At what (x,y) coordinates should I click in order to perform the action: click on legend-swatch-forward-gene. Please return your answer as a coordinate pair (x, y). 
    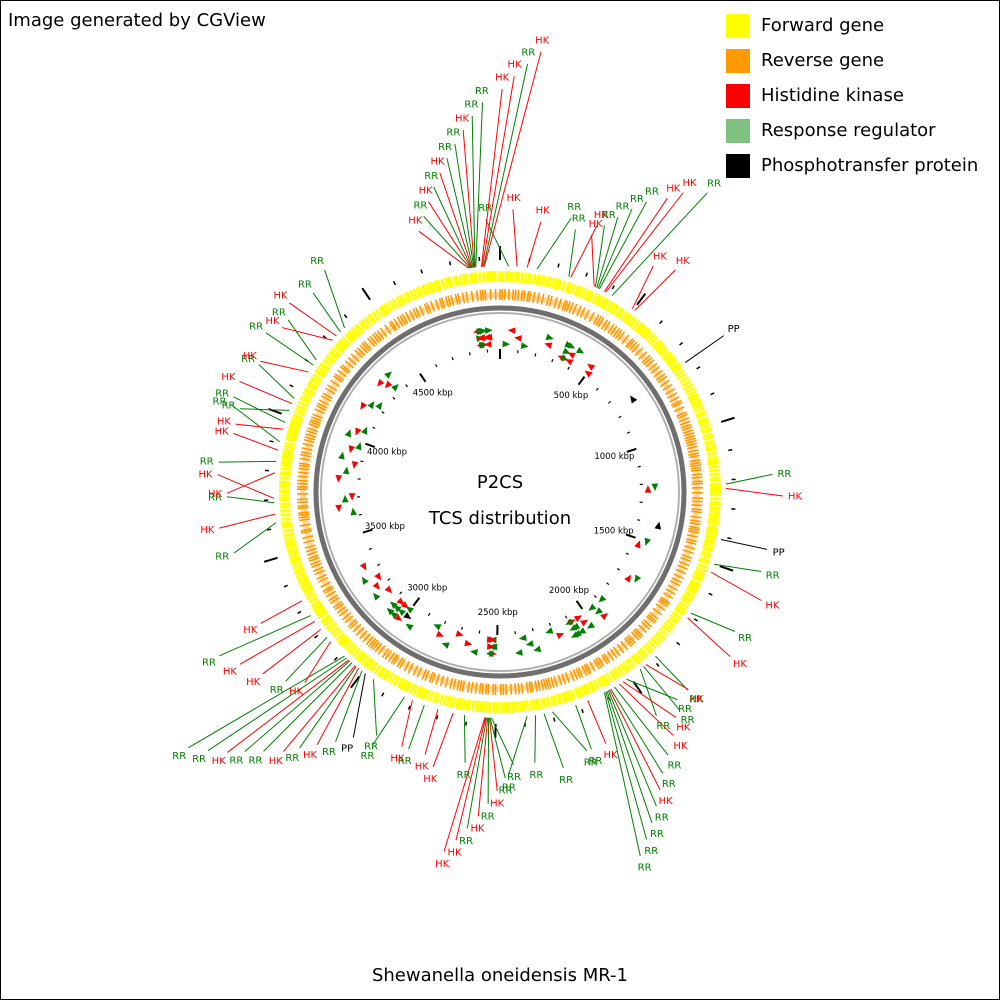
    Looking at the image, I should click on (738, 25).